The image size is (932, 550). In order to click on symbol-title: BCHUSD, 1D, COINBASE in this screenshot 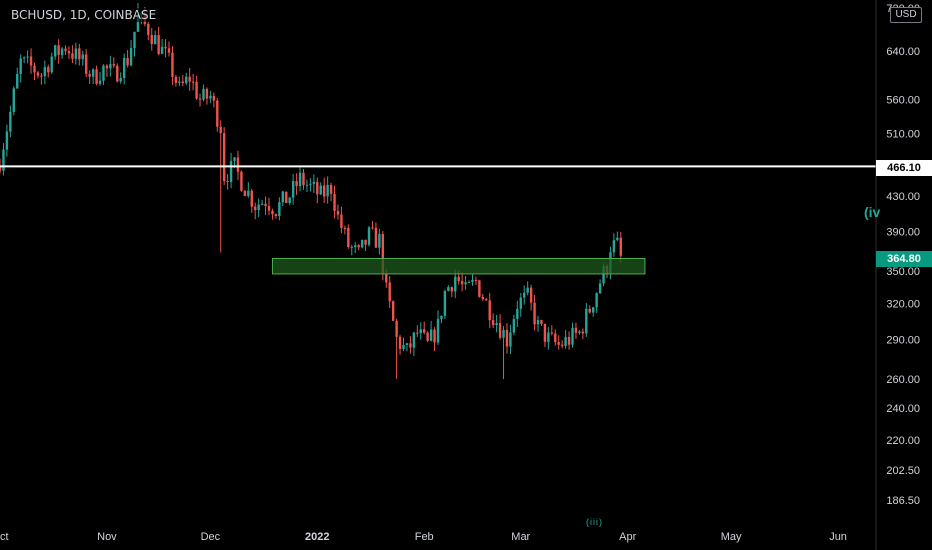, I will do `click(84, 15)`.